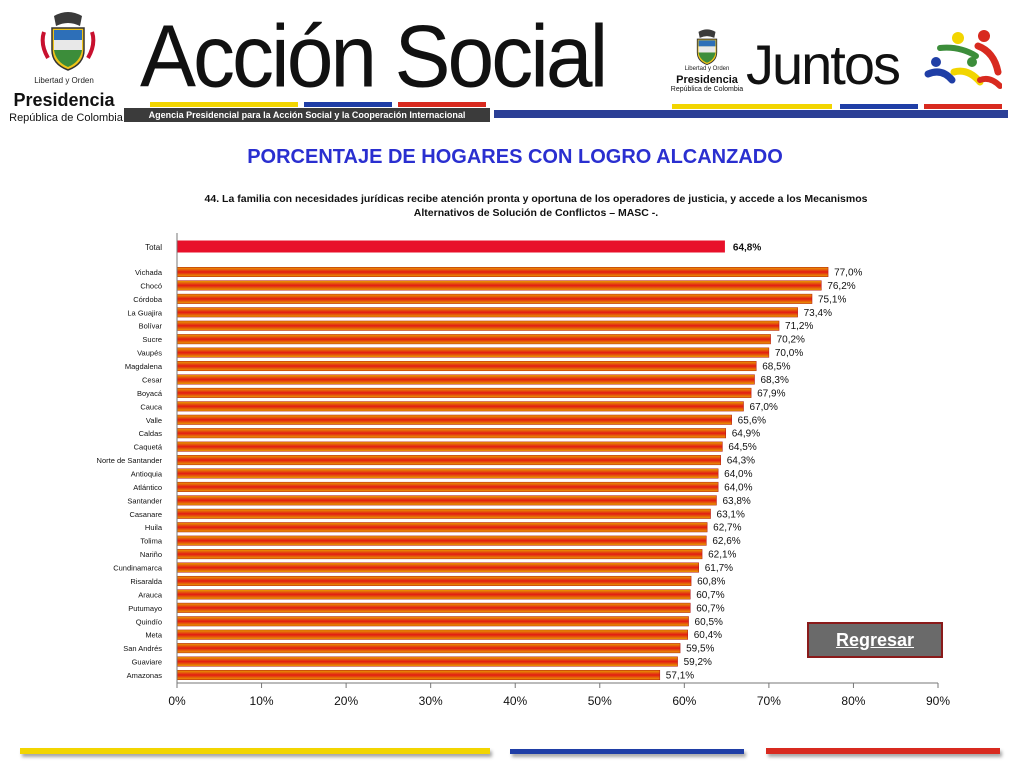 This screenshot has height=768, width=1024. What do you see at coordinates (151, 406) in the screenshot?
I see `category-label: Cauca` at bounding box center [151, 406].